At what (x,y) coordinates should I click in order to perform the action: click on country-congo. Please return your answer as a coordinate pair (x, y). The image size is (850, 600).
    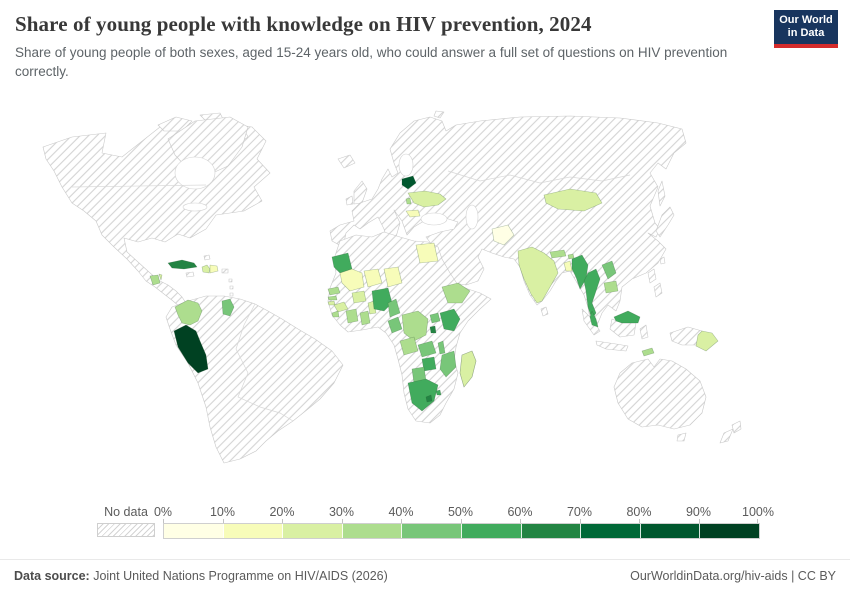
    Looking at the image, I should click on (395, 325).